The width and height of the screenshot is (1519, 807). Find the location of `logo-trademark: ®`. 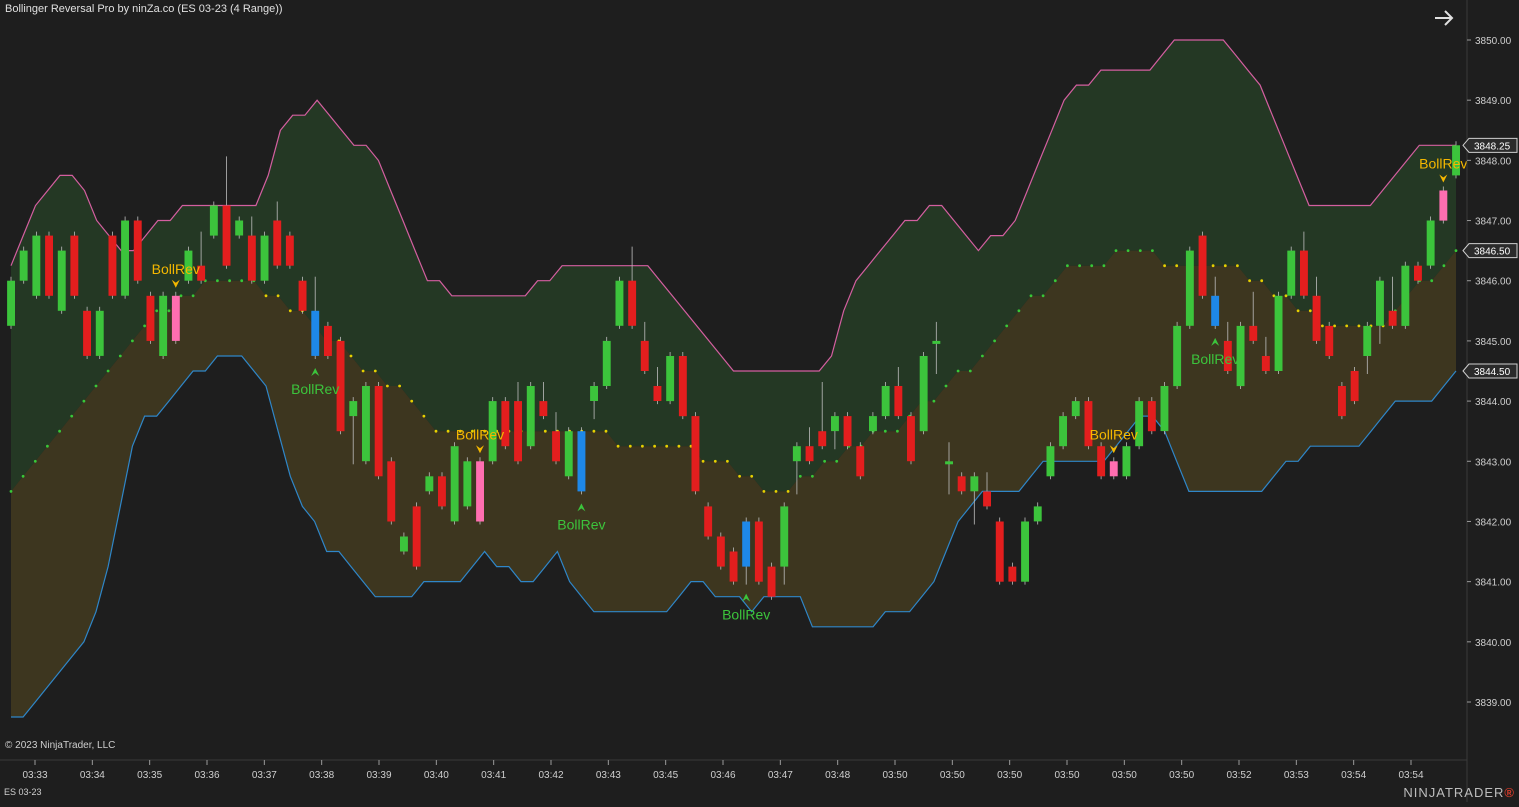

logo-trademark: ® is located at coordinates (1509, 792).